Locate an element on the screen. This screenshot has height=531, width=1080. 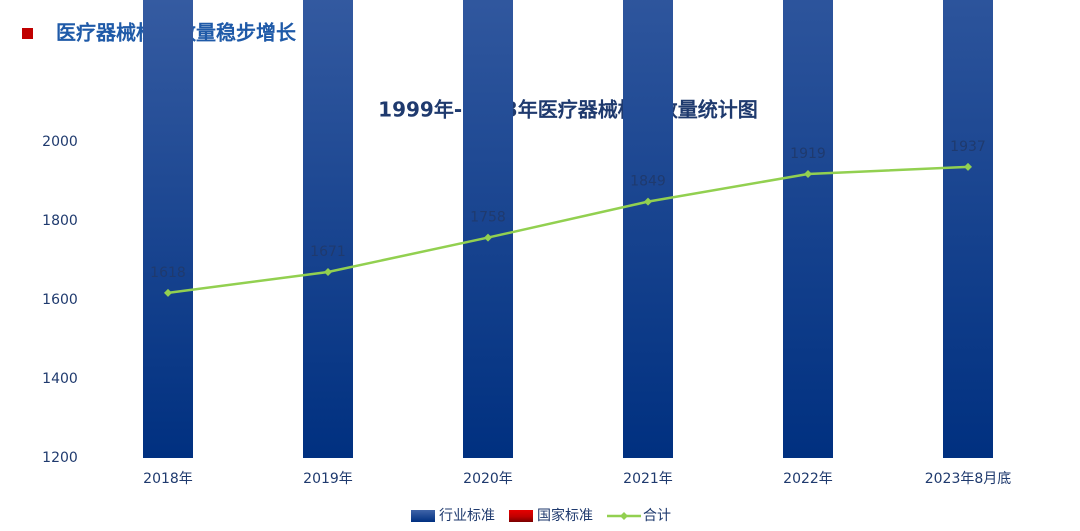
value-label: 1758 is located at coordinates (488, 218).